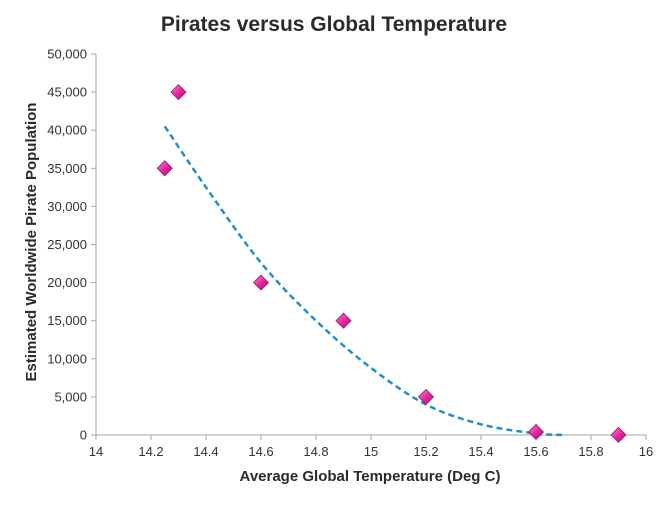 The image size is (668, 505). What do you see at coordinates (83, 435) in the screenshot?
I see `y-tick-label: 0` at bounding box center [83, 435].